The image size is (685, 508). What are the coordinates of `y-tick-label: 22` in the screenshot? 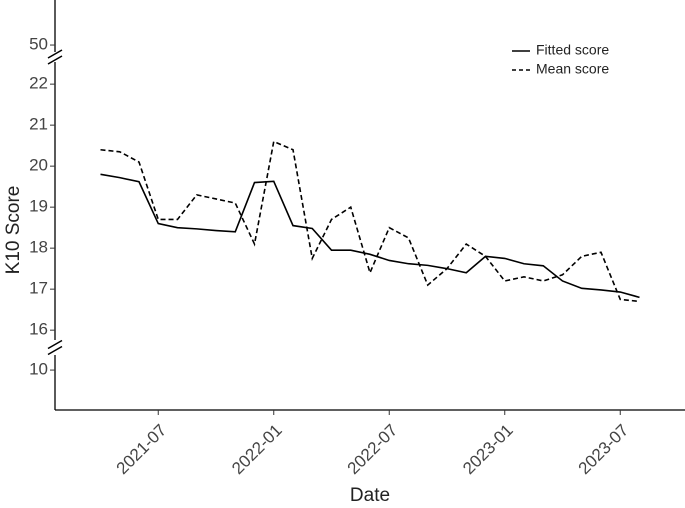 It's located at (38, 83).